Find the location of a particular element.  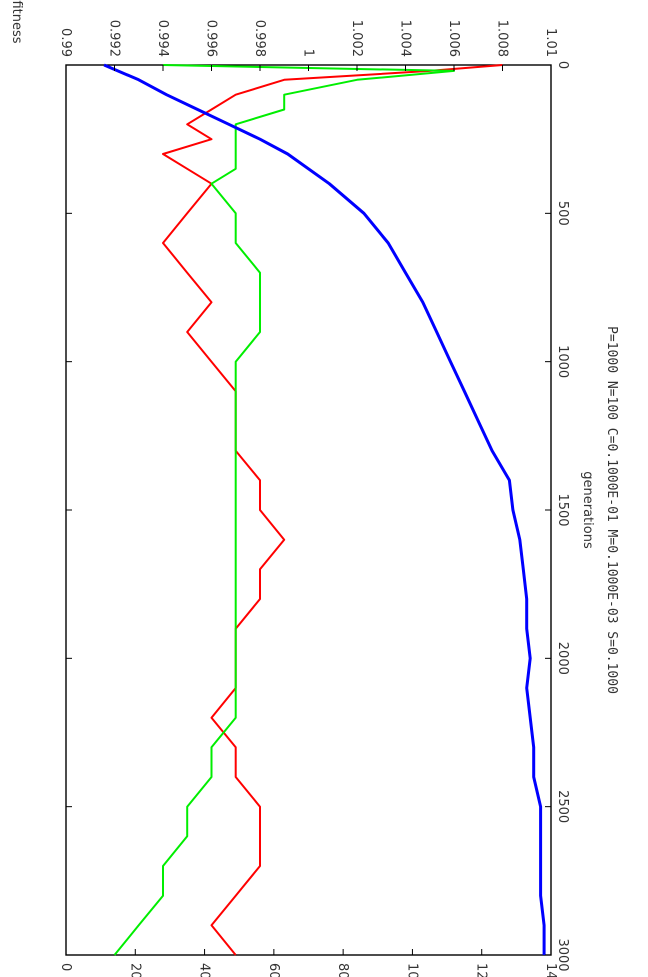

x-tick-label: 500 is located at coordinates (562, 213).